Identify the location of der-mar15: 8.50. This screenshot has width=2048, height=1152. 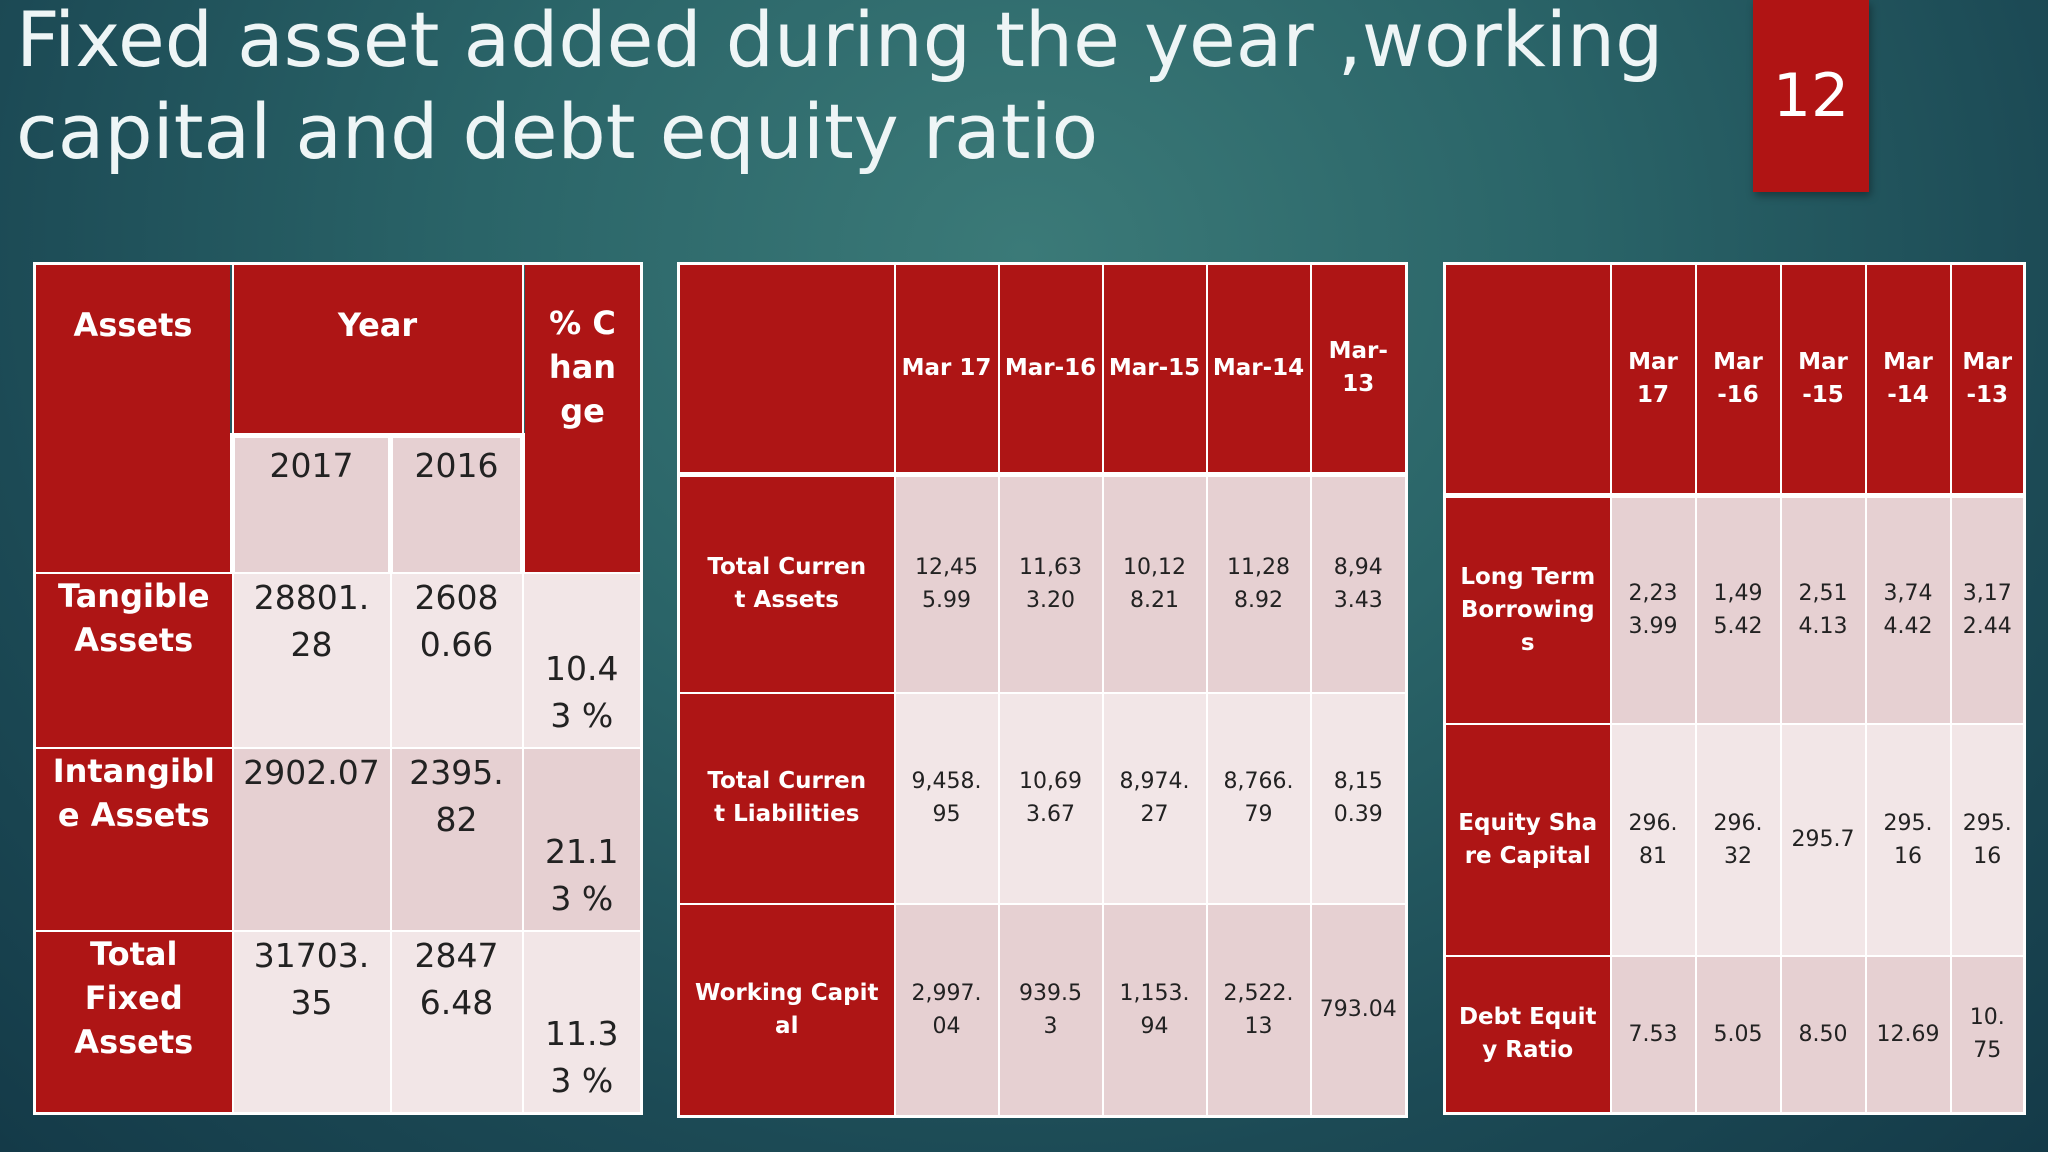
(1823, 1034).